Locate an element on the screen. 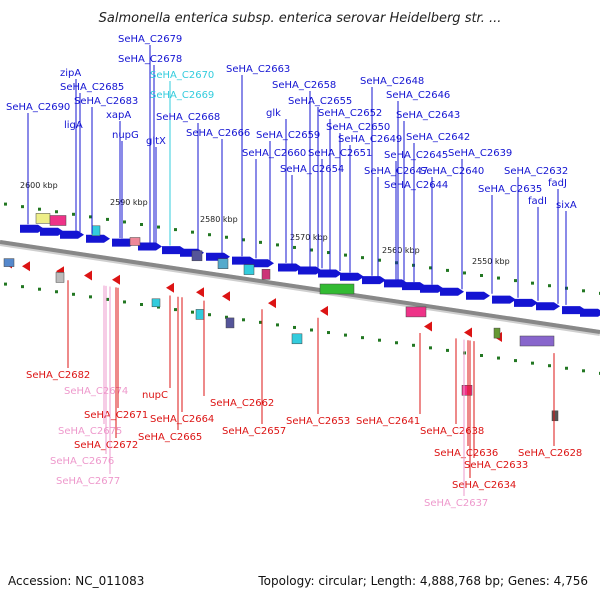 This screenshot has height=600, width=600. forward-gene-label: SeHA_C2639 is located at coordinates (480, 153).